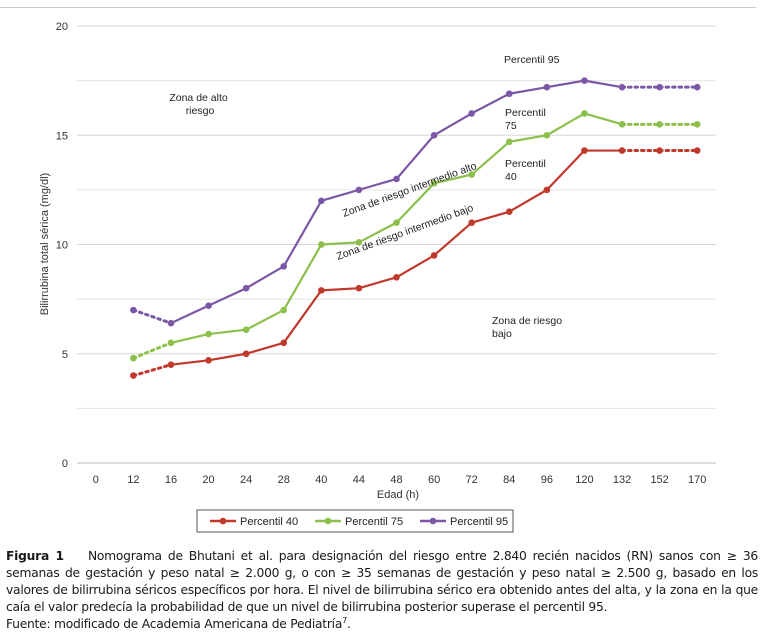 The height and width of the screenshot is (633, 768). What do you see at coordinates (527, 119) in the screenshot?
I see `annotation-percentil-75: Percentil 75` at bounding box center [527, 119].